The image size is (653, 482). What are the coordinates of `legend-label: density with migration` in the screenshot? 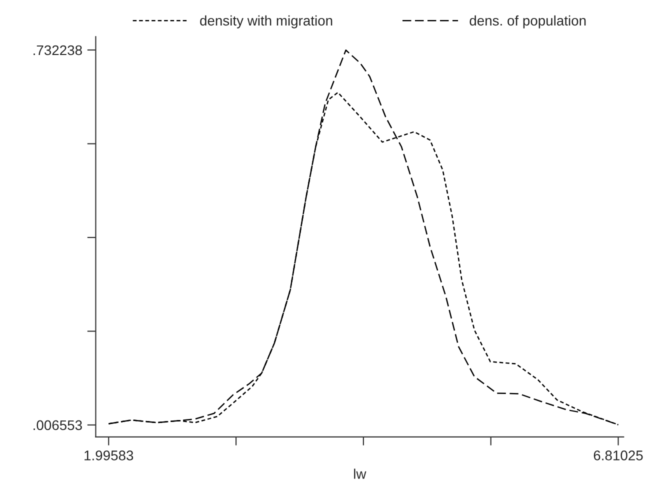 It's located at (266, 21).